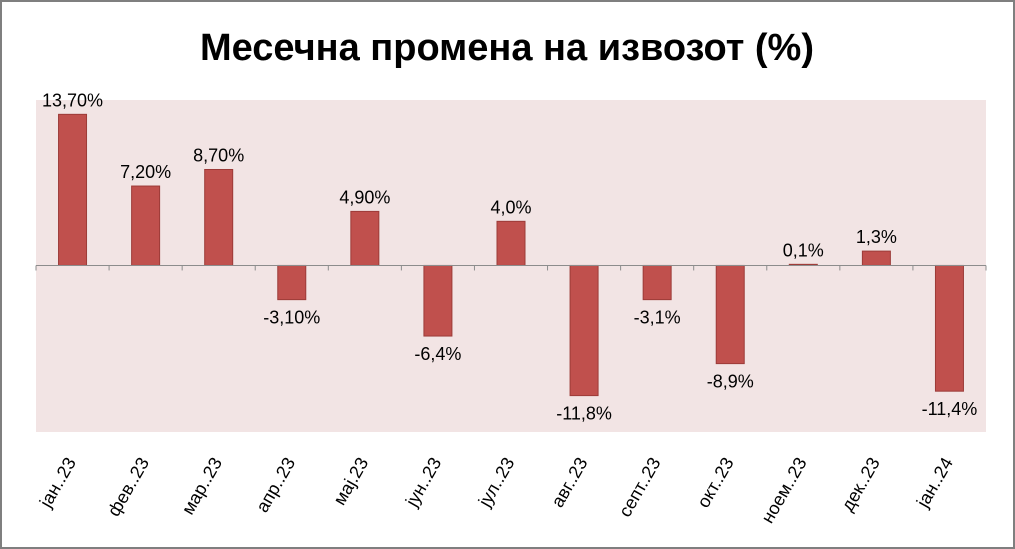 The image size is (1015, 549). What do you see at coordinates (803, 250) in the screenshot?
I see `data-label: 0,1%` at bounding box center [803, 250].